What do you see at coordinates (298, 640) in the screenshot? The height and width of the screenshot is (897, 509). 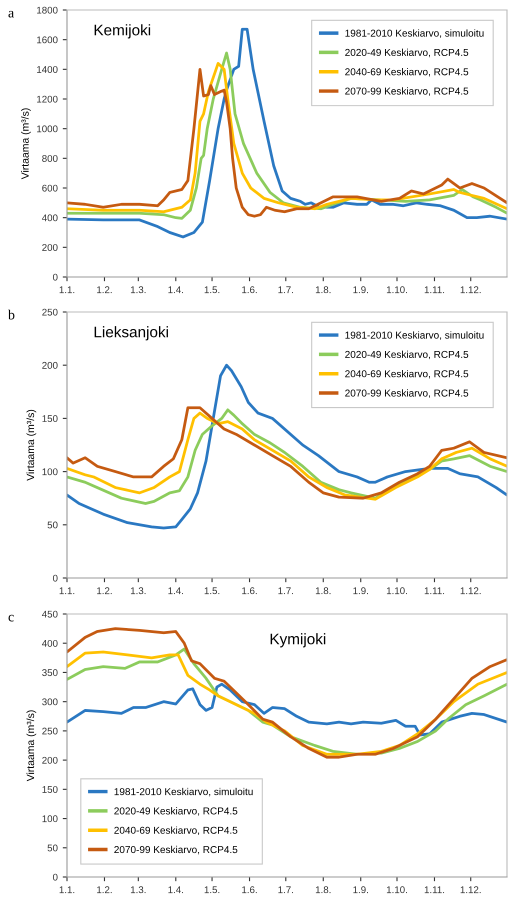 I see `annotation: Kymijoki` at bounding box center [298, 640].